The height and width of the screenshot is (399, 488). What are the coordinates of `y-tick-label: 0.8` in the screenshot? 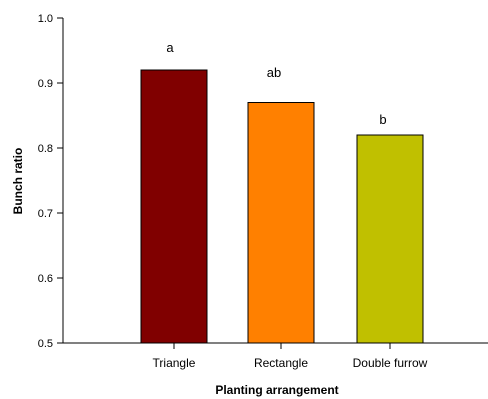 It's located at (45, 149).